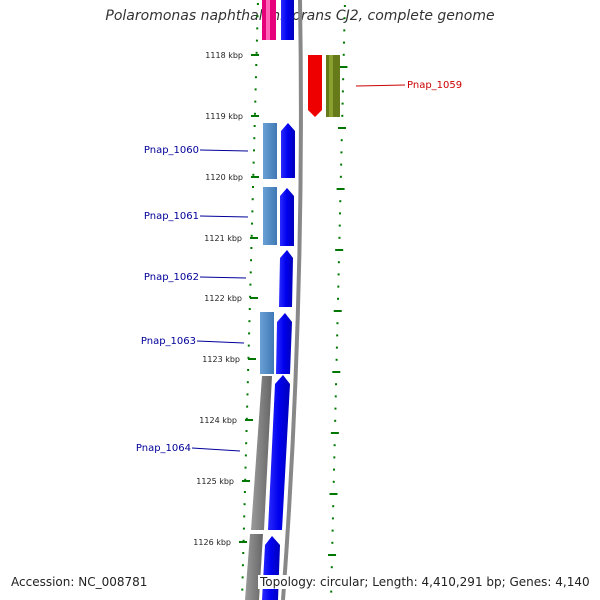 The width and height of the screenshot is (600, 600). Describe the element at coordinates (221, 359) in the screenshot. I see `kbp-label: 1123 kbp` at that location.